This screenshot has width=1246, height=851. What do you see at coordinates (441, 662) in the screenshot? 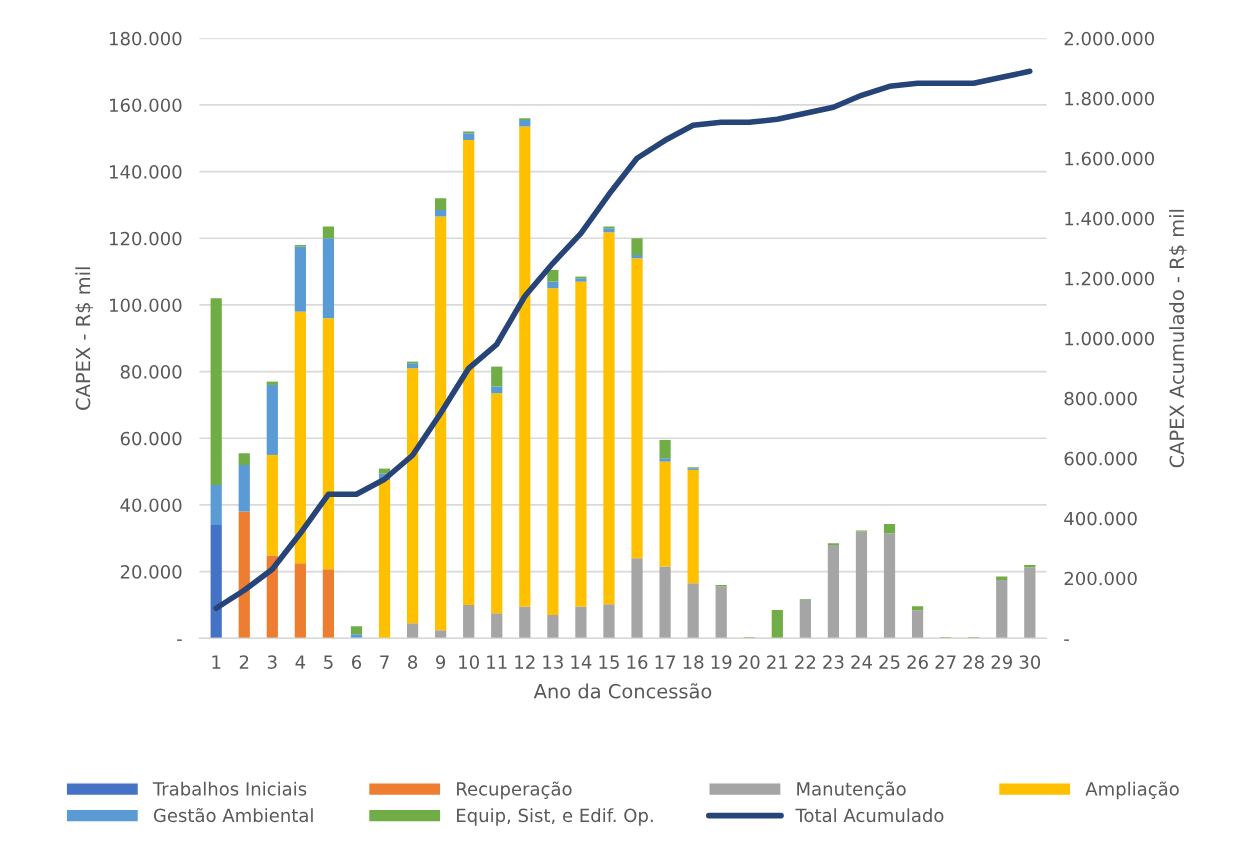
I see `x-tick-label: 9` at bounding box center [441, 662].